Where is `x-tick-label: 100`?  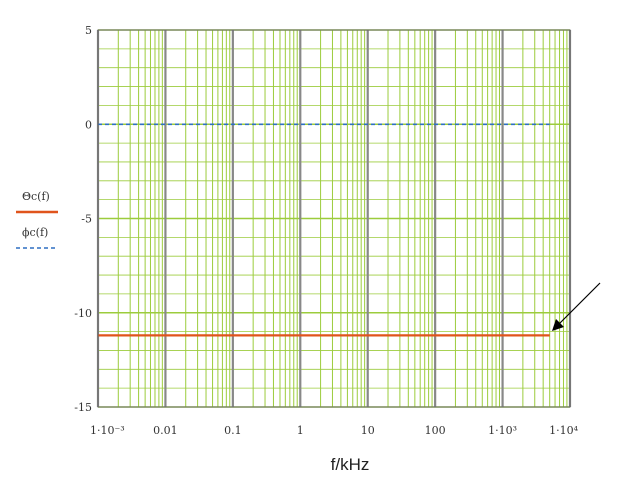 x-tick-label: 100 is located at coordinates (435, 430).